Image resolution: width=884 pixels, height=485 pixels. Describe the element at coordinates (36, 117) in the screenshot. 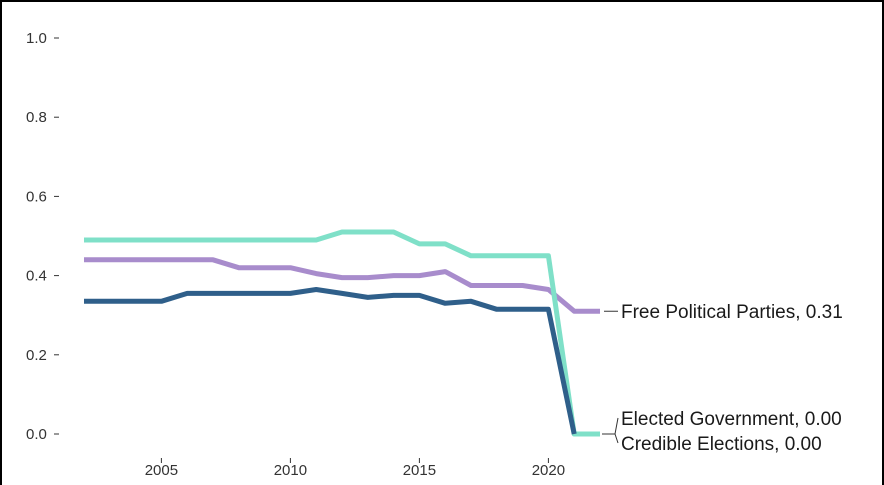

I see `y-tick-label: 0.8` at that location.